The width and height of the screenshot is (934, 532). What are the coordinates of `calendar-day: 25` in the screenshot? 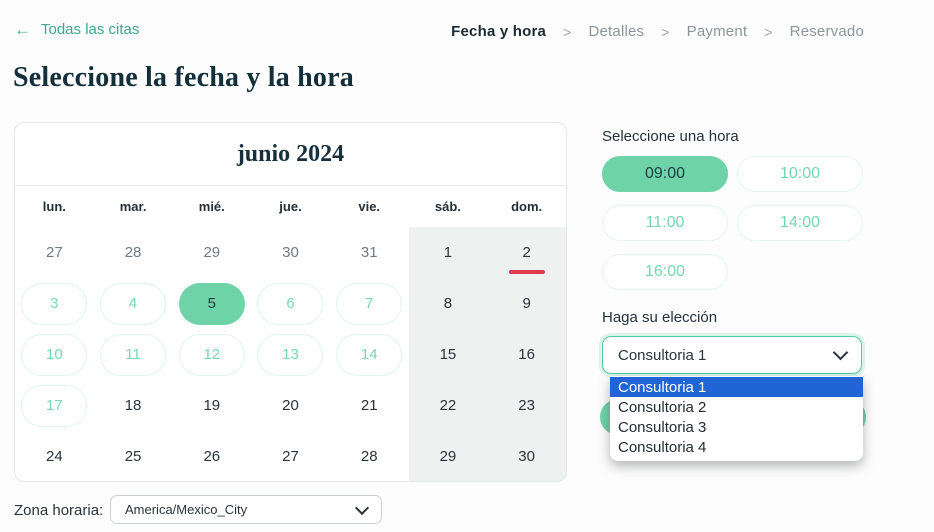 It's located at (133, 456).